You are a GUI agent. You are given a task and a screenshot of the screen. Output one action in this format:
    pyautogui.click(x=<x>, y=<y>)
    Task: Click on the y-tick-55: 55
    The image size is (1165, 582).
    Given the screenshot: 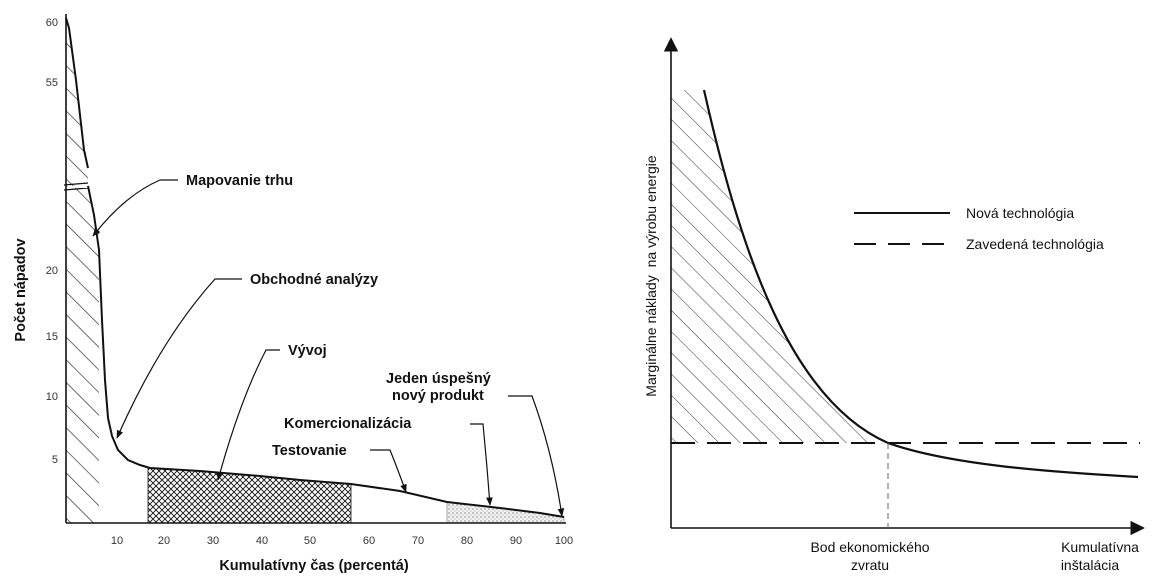 What is the action you would take?
    pyautogui.click(x=52, y=83)
    